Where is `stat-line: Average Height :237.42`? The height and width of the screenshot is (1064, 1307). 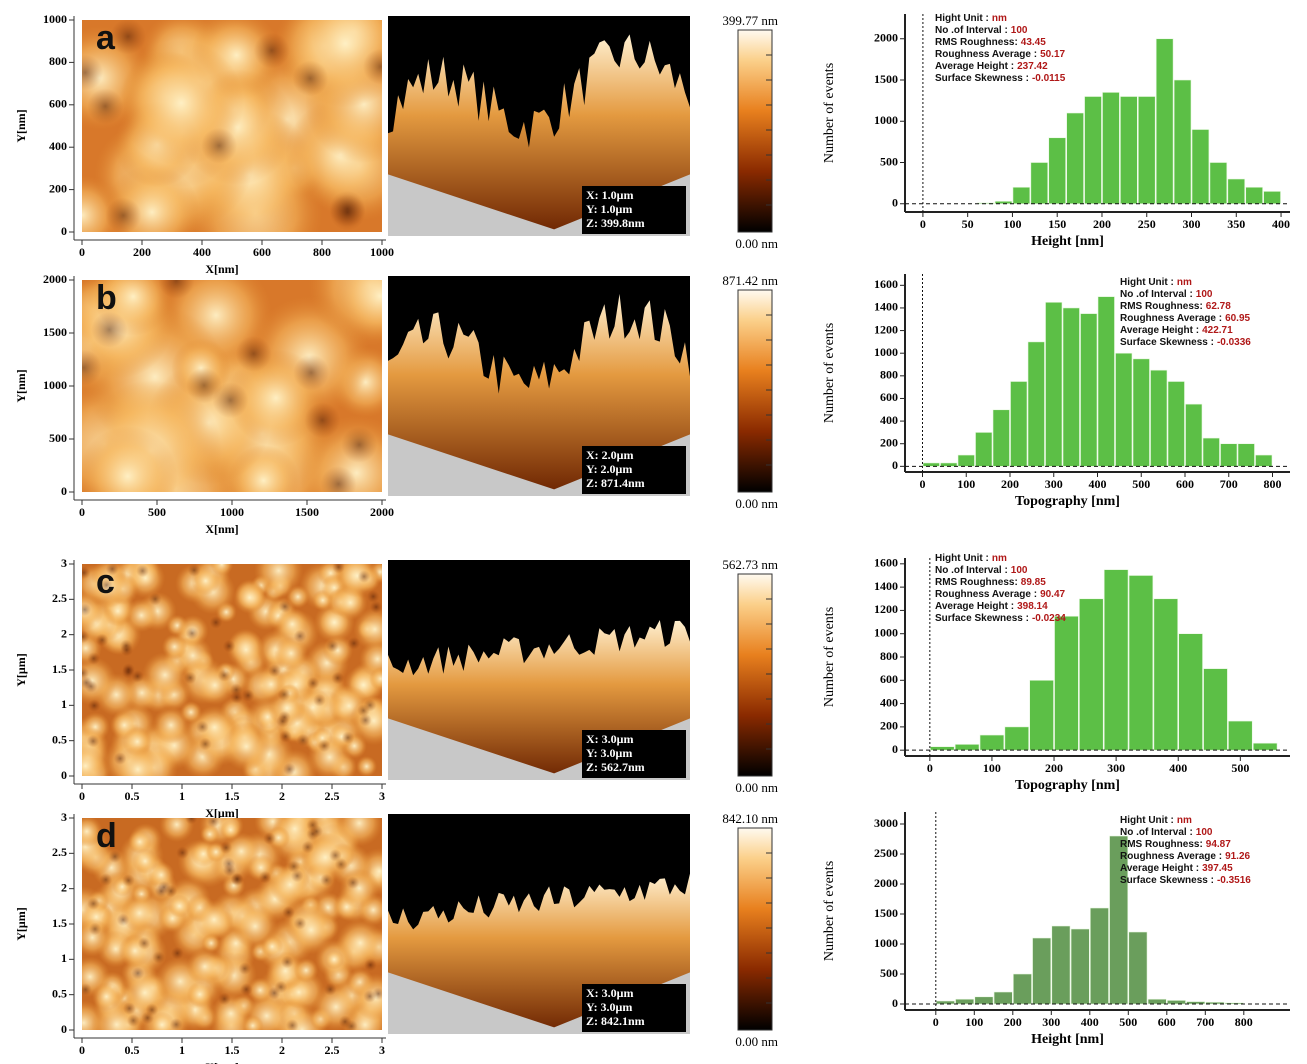 stat-line: Average Height :237.42 is located at coordinates (991, 66).